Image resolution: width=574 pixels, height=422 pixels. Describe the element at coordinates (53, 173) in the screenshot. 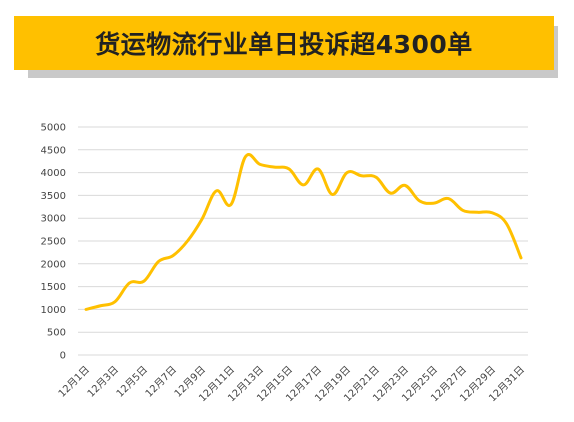

I see `y-tick-label: 4000` at that location.